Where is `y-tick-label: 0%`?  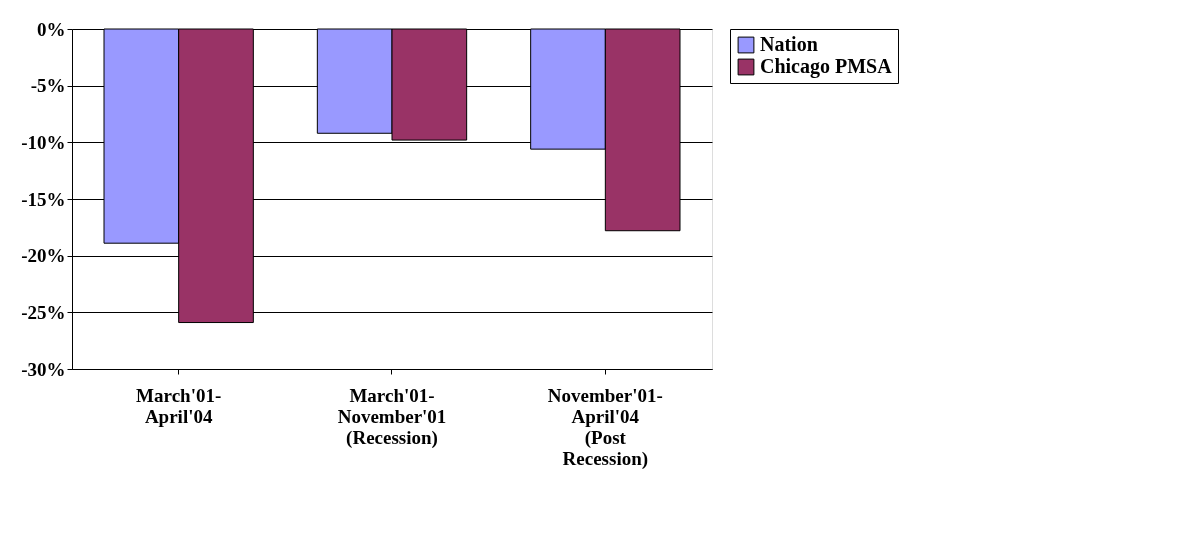 y-tick-label: 0% is located at coordinates (51, 29).